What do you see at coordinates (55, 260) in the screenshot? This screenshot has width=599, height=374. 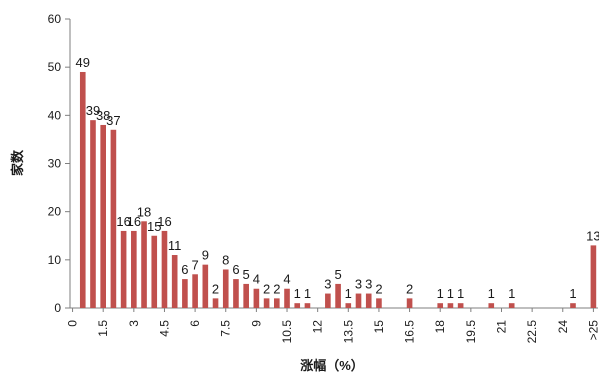 I see `y-tick-label: 10` at bounding box center [55, 260].